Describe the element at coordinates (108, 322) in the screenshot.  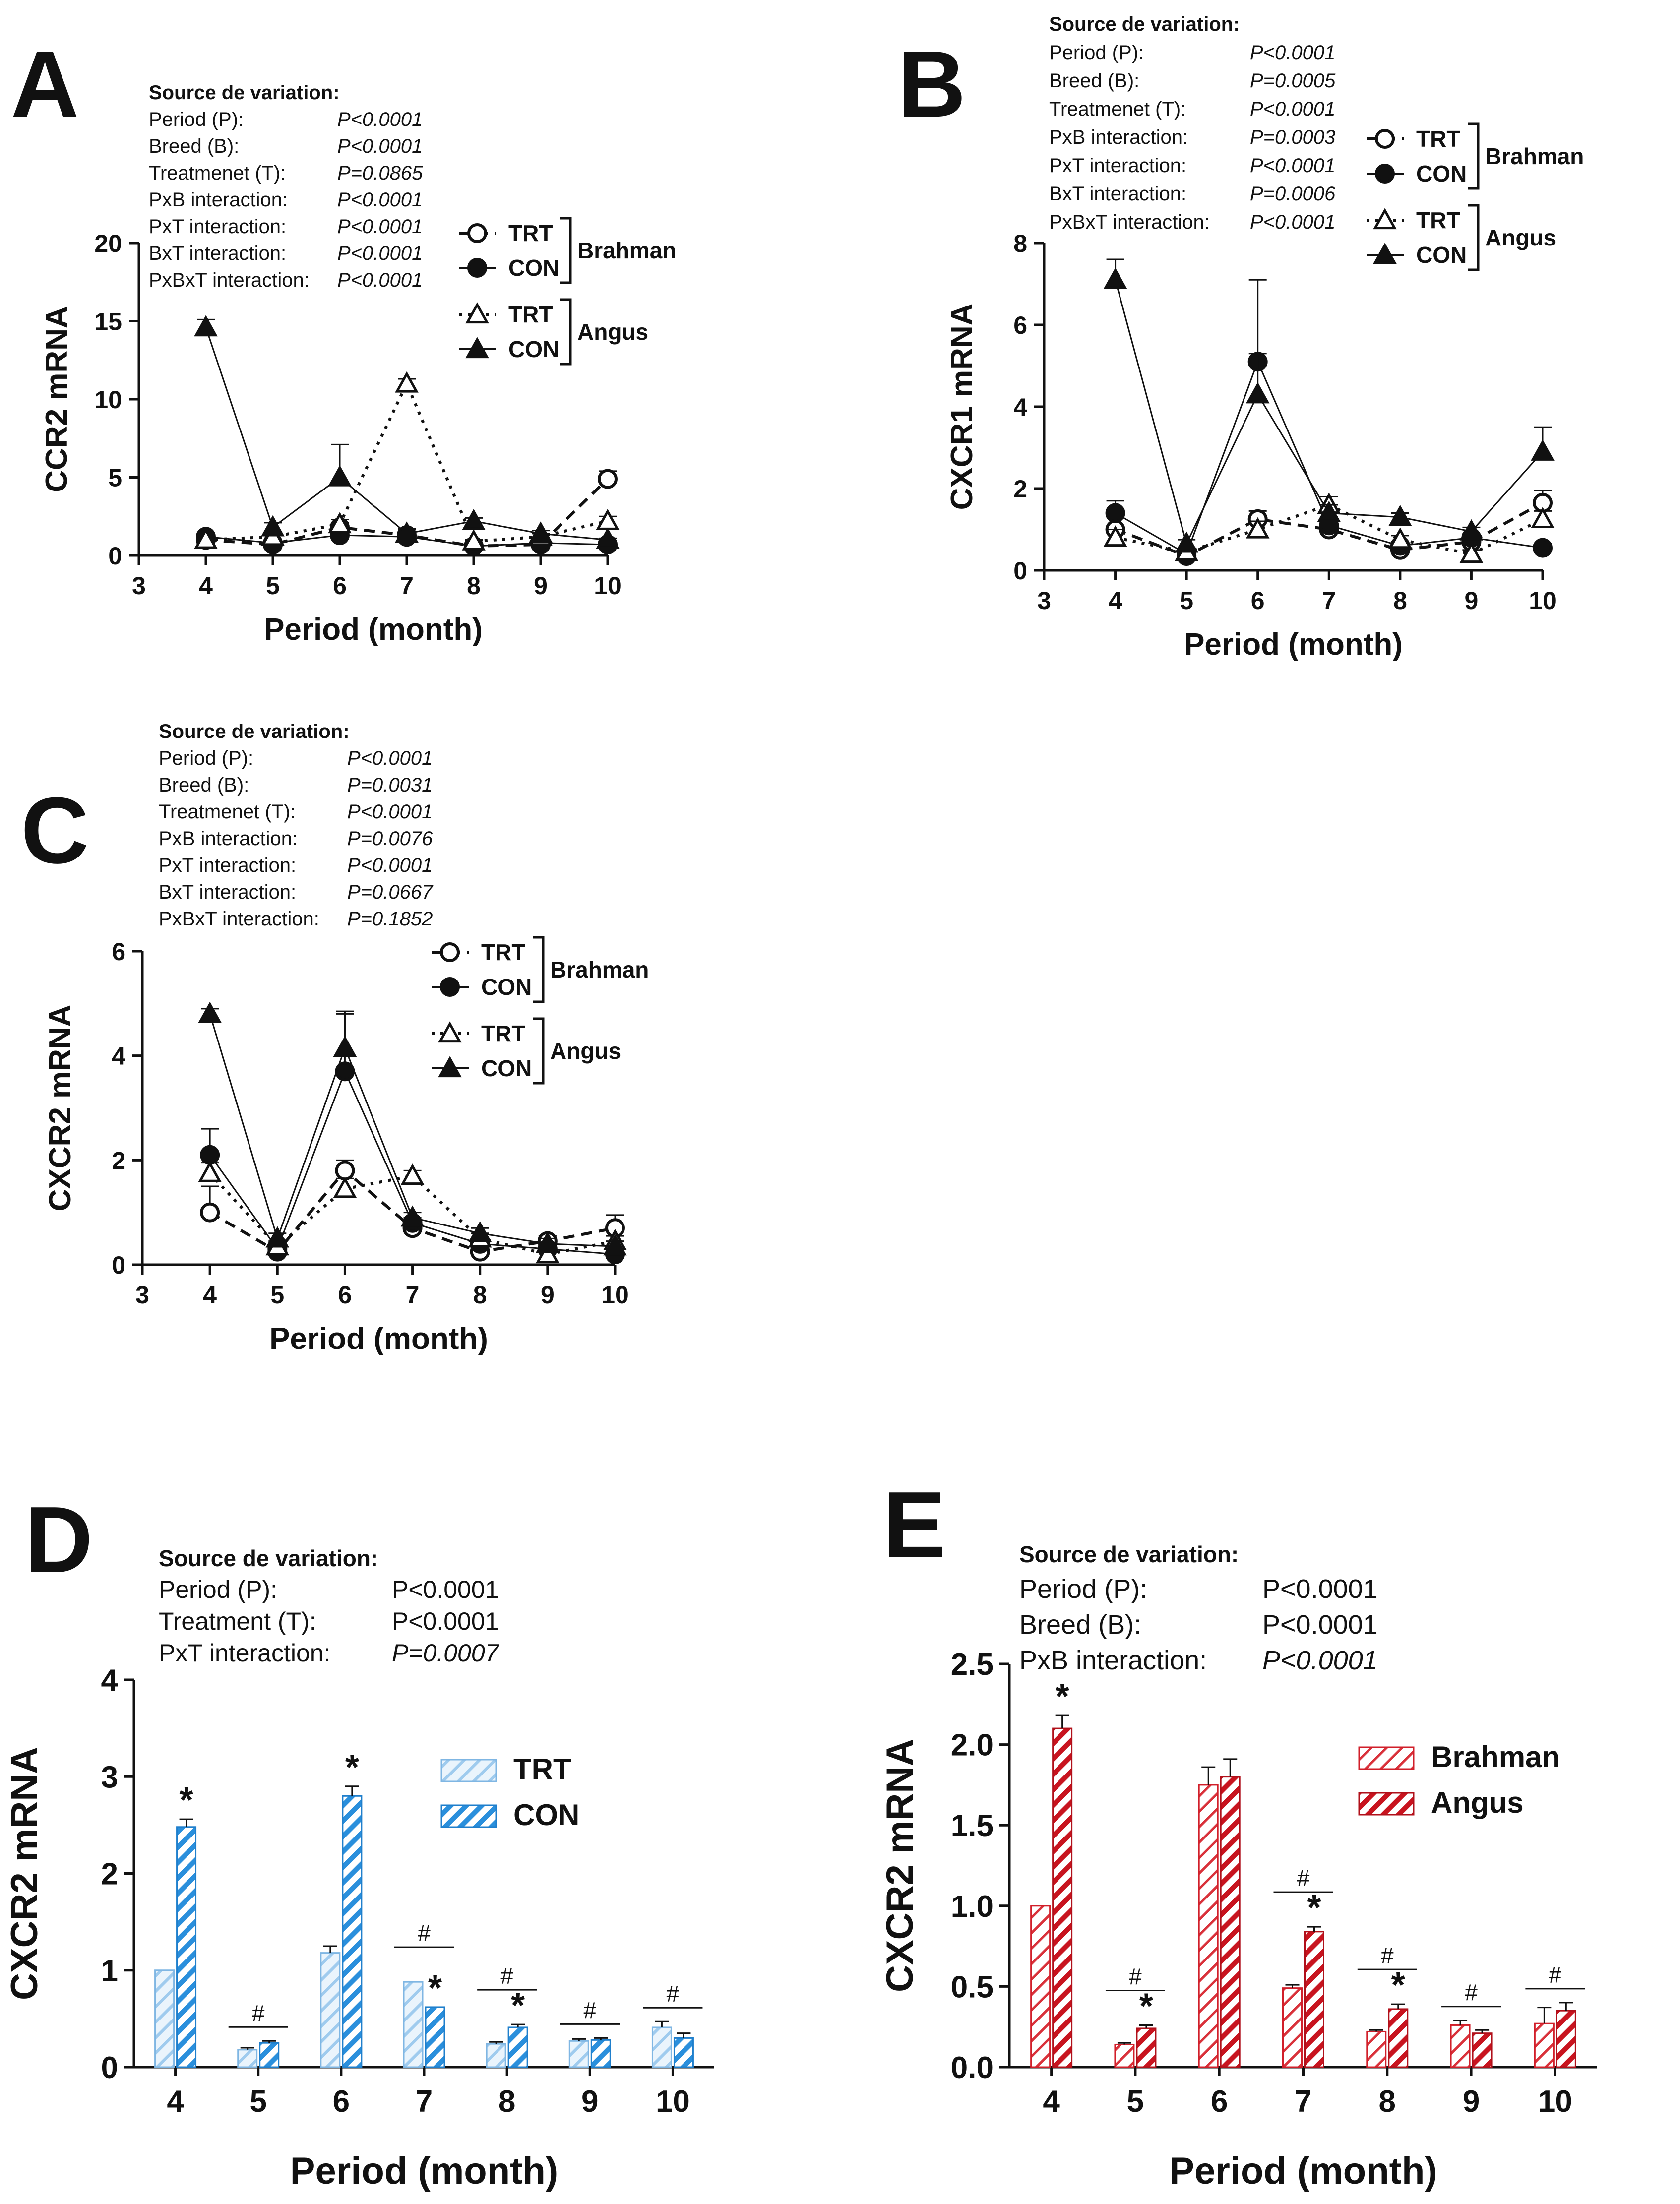
I see `y-tick-label: 15` at that location.